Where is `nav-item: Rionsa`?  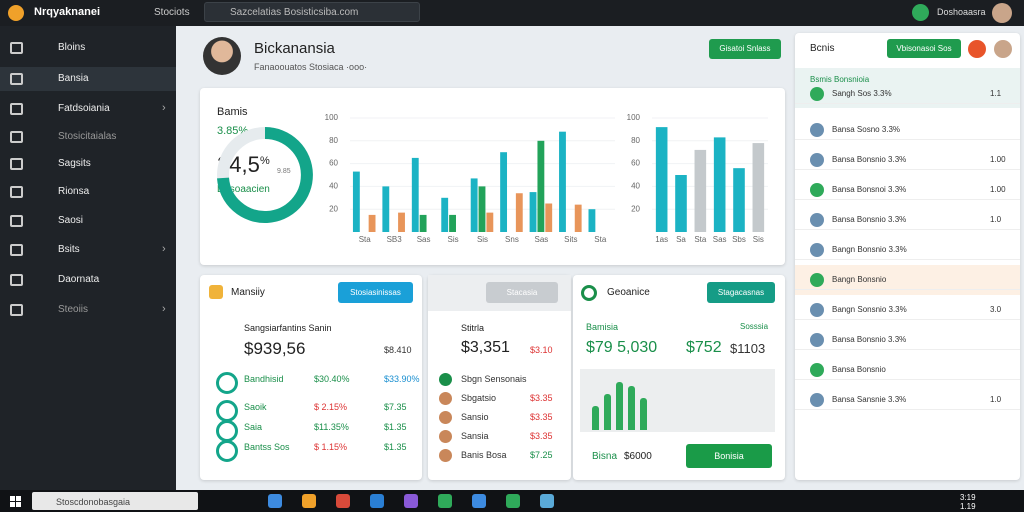
nav-item: Rionsa is located at coordinates (74, 191).